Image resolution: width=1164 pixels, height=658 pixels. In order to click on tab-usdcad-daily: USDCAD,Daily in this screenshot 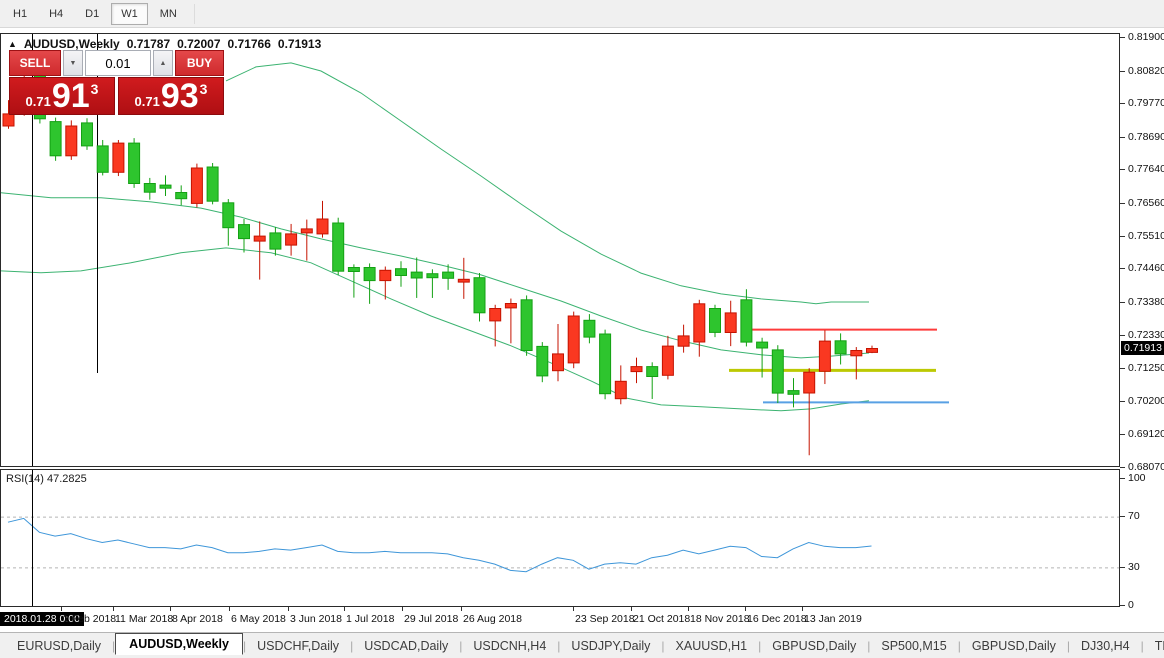, I will do `click(406, 645)`.